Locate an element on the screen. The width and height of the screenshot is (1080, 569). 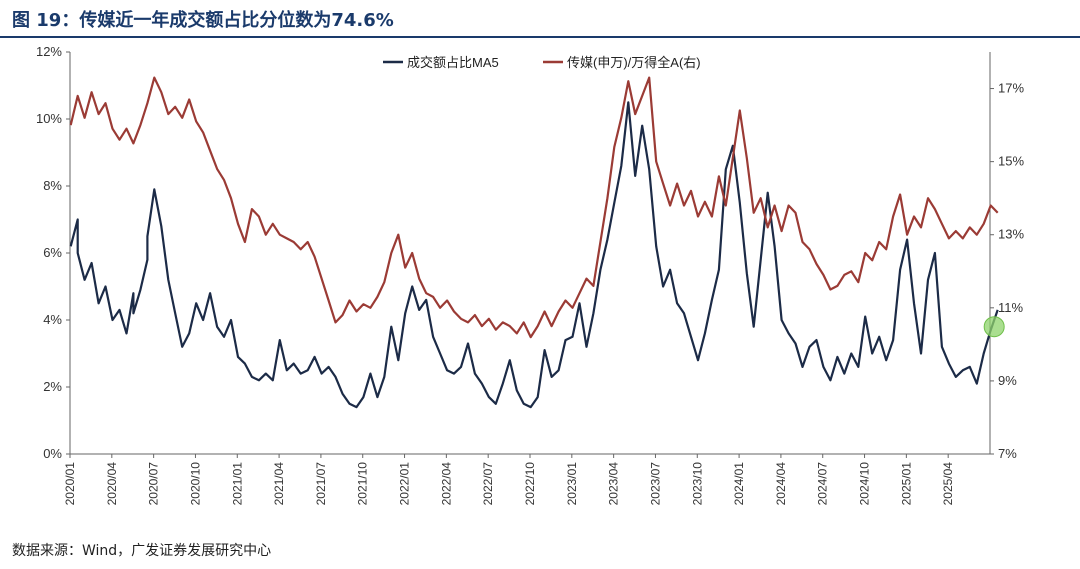
x-tick-label: 2022/07 is located at coordinates (488, 484).